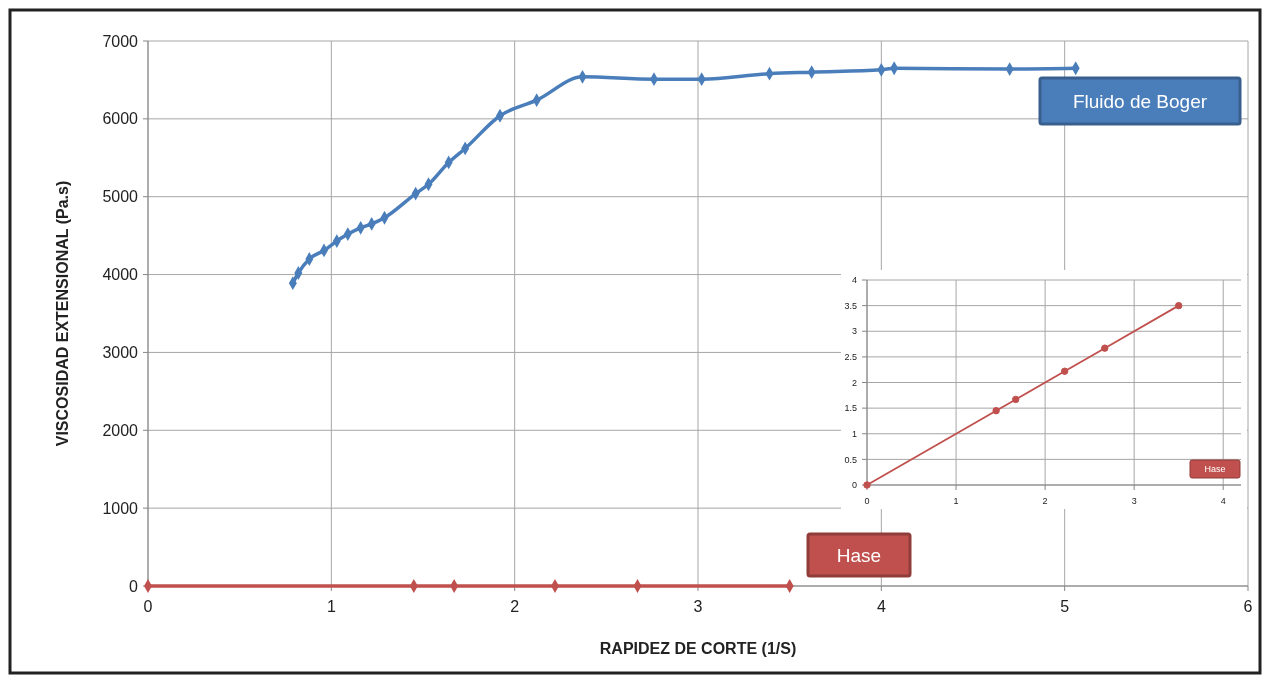  Describe the element at coordinates (854, 382) in the screenshot. I see `y-tick-label: 2` at that location.